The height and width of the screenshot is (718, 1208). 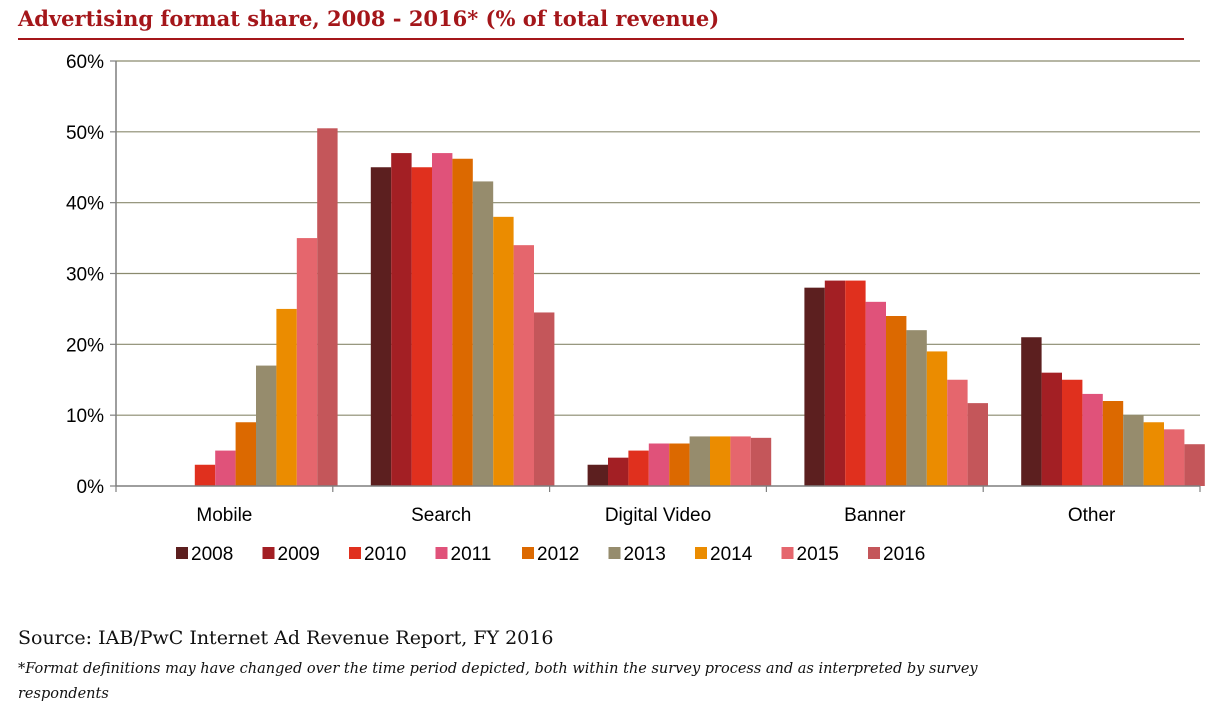 What do you see at coordinates (701, 553) in the screenshot?
I see `legend-swatch-2014` at bounding box center [701, 553].